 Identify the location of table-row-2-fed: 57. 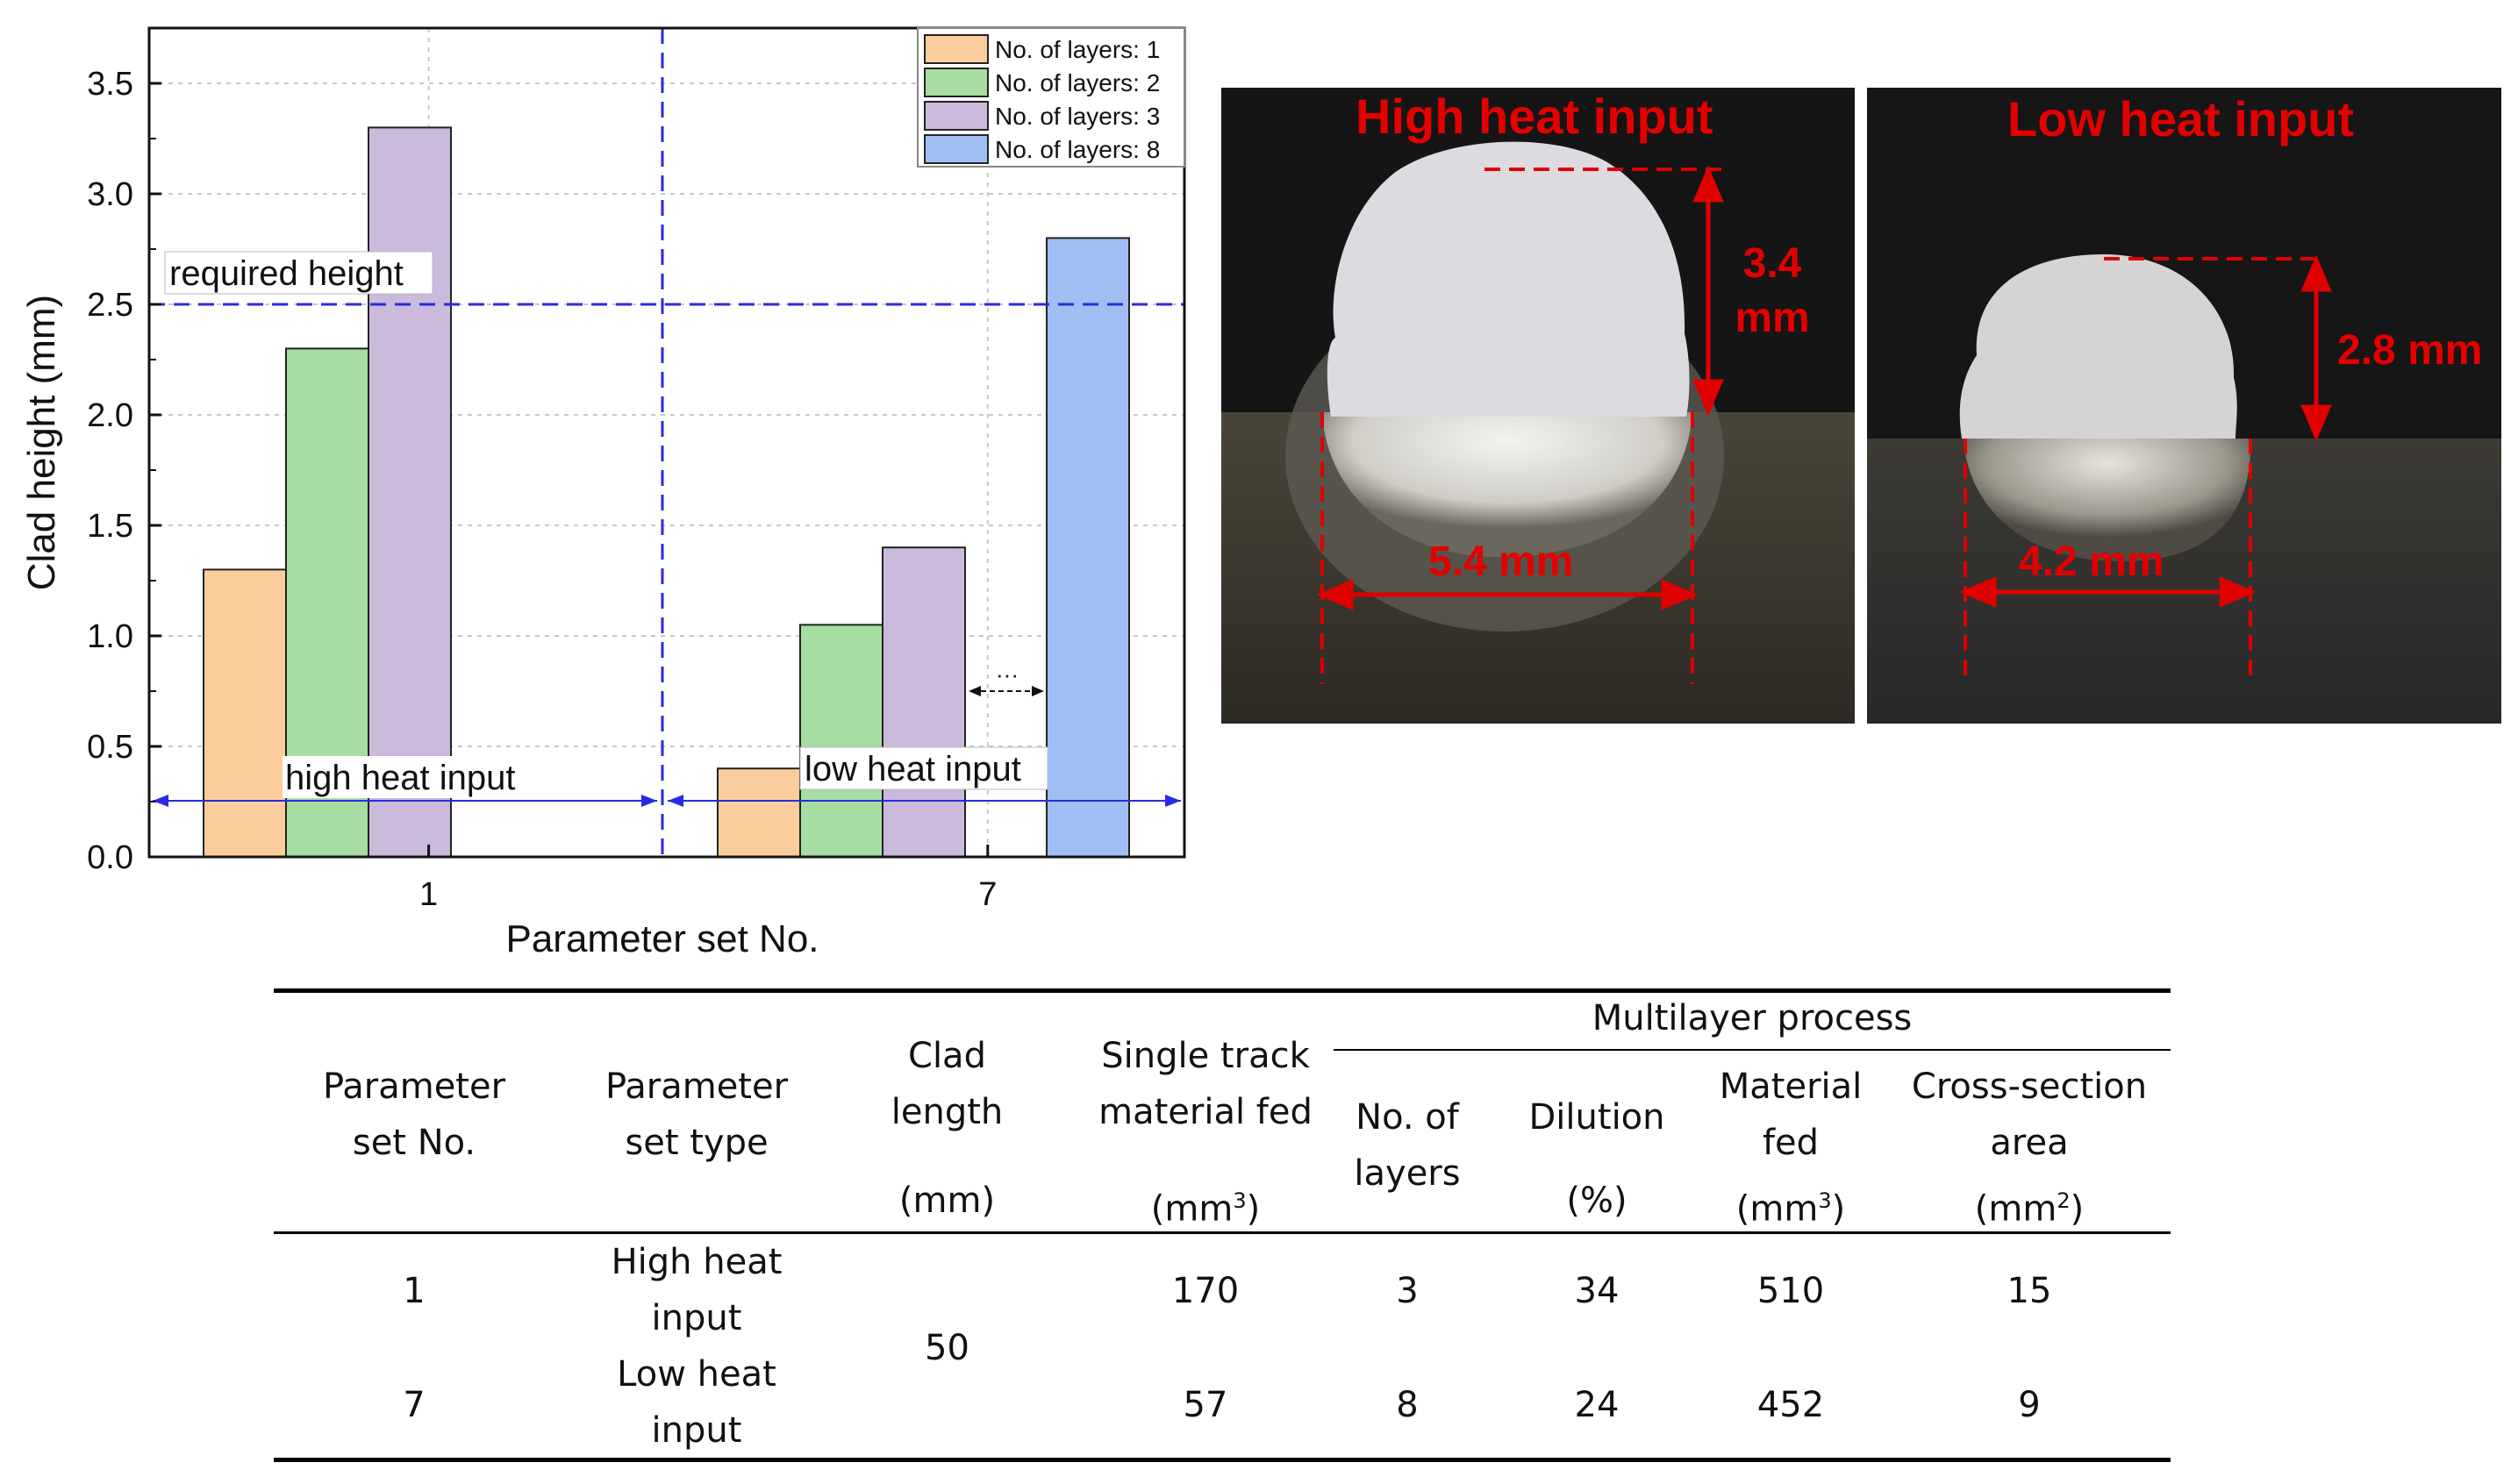
(1205, 1405).